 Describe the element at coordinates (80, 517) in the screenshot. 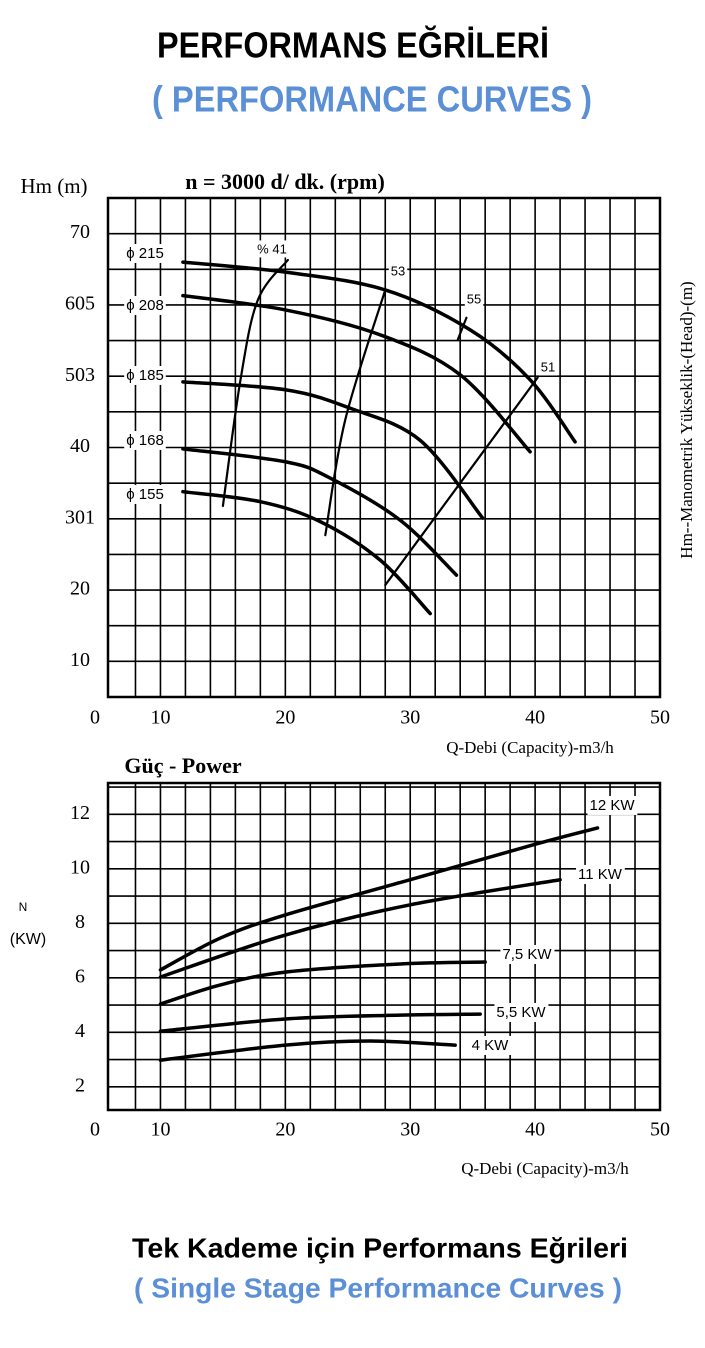

I see `y-tick-label: 301` at that location.